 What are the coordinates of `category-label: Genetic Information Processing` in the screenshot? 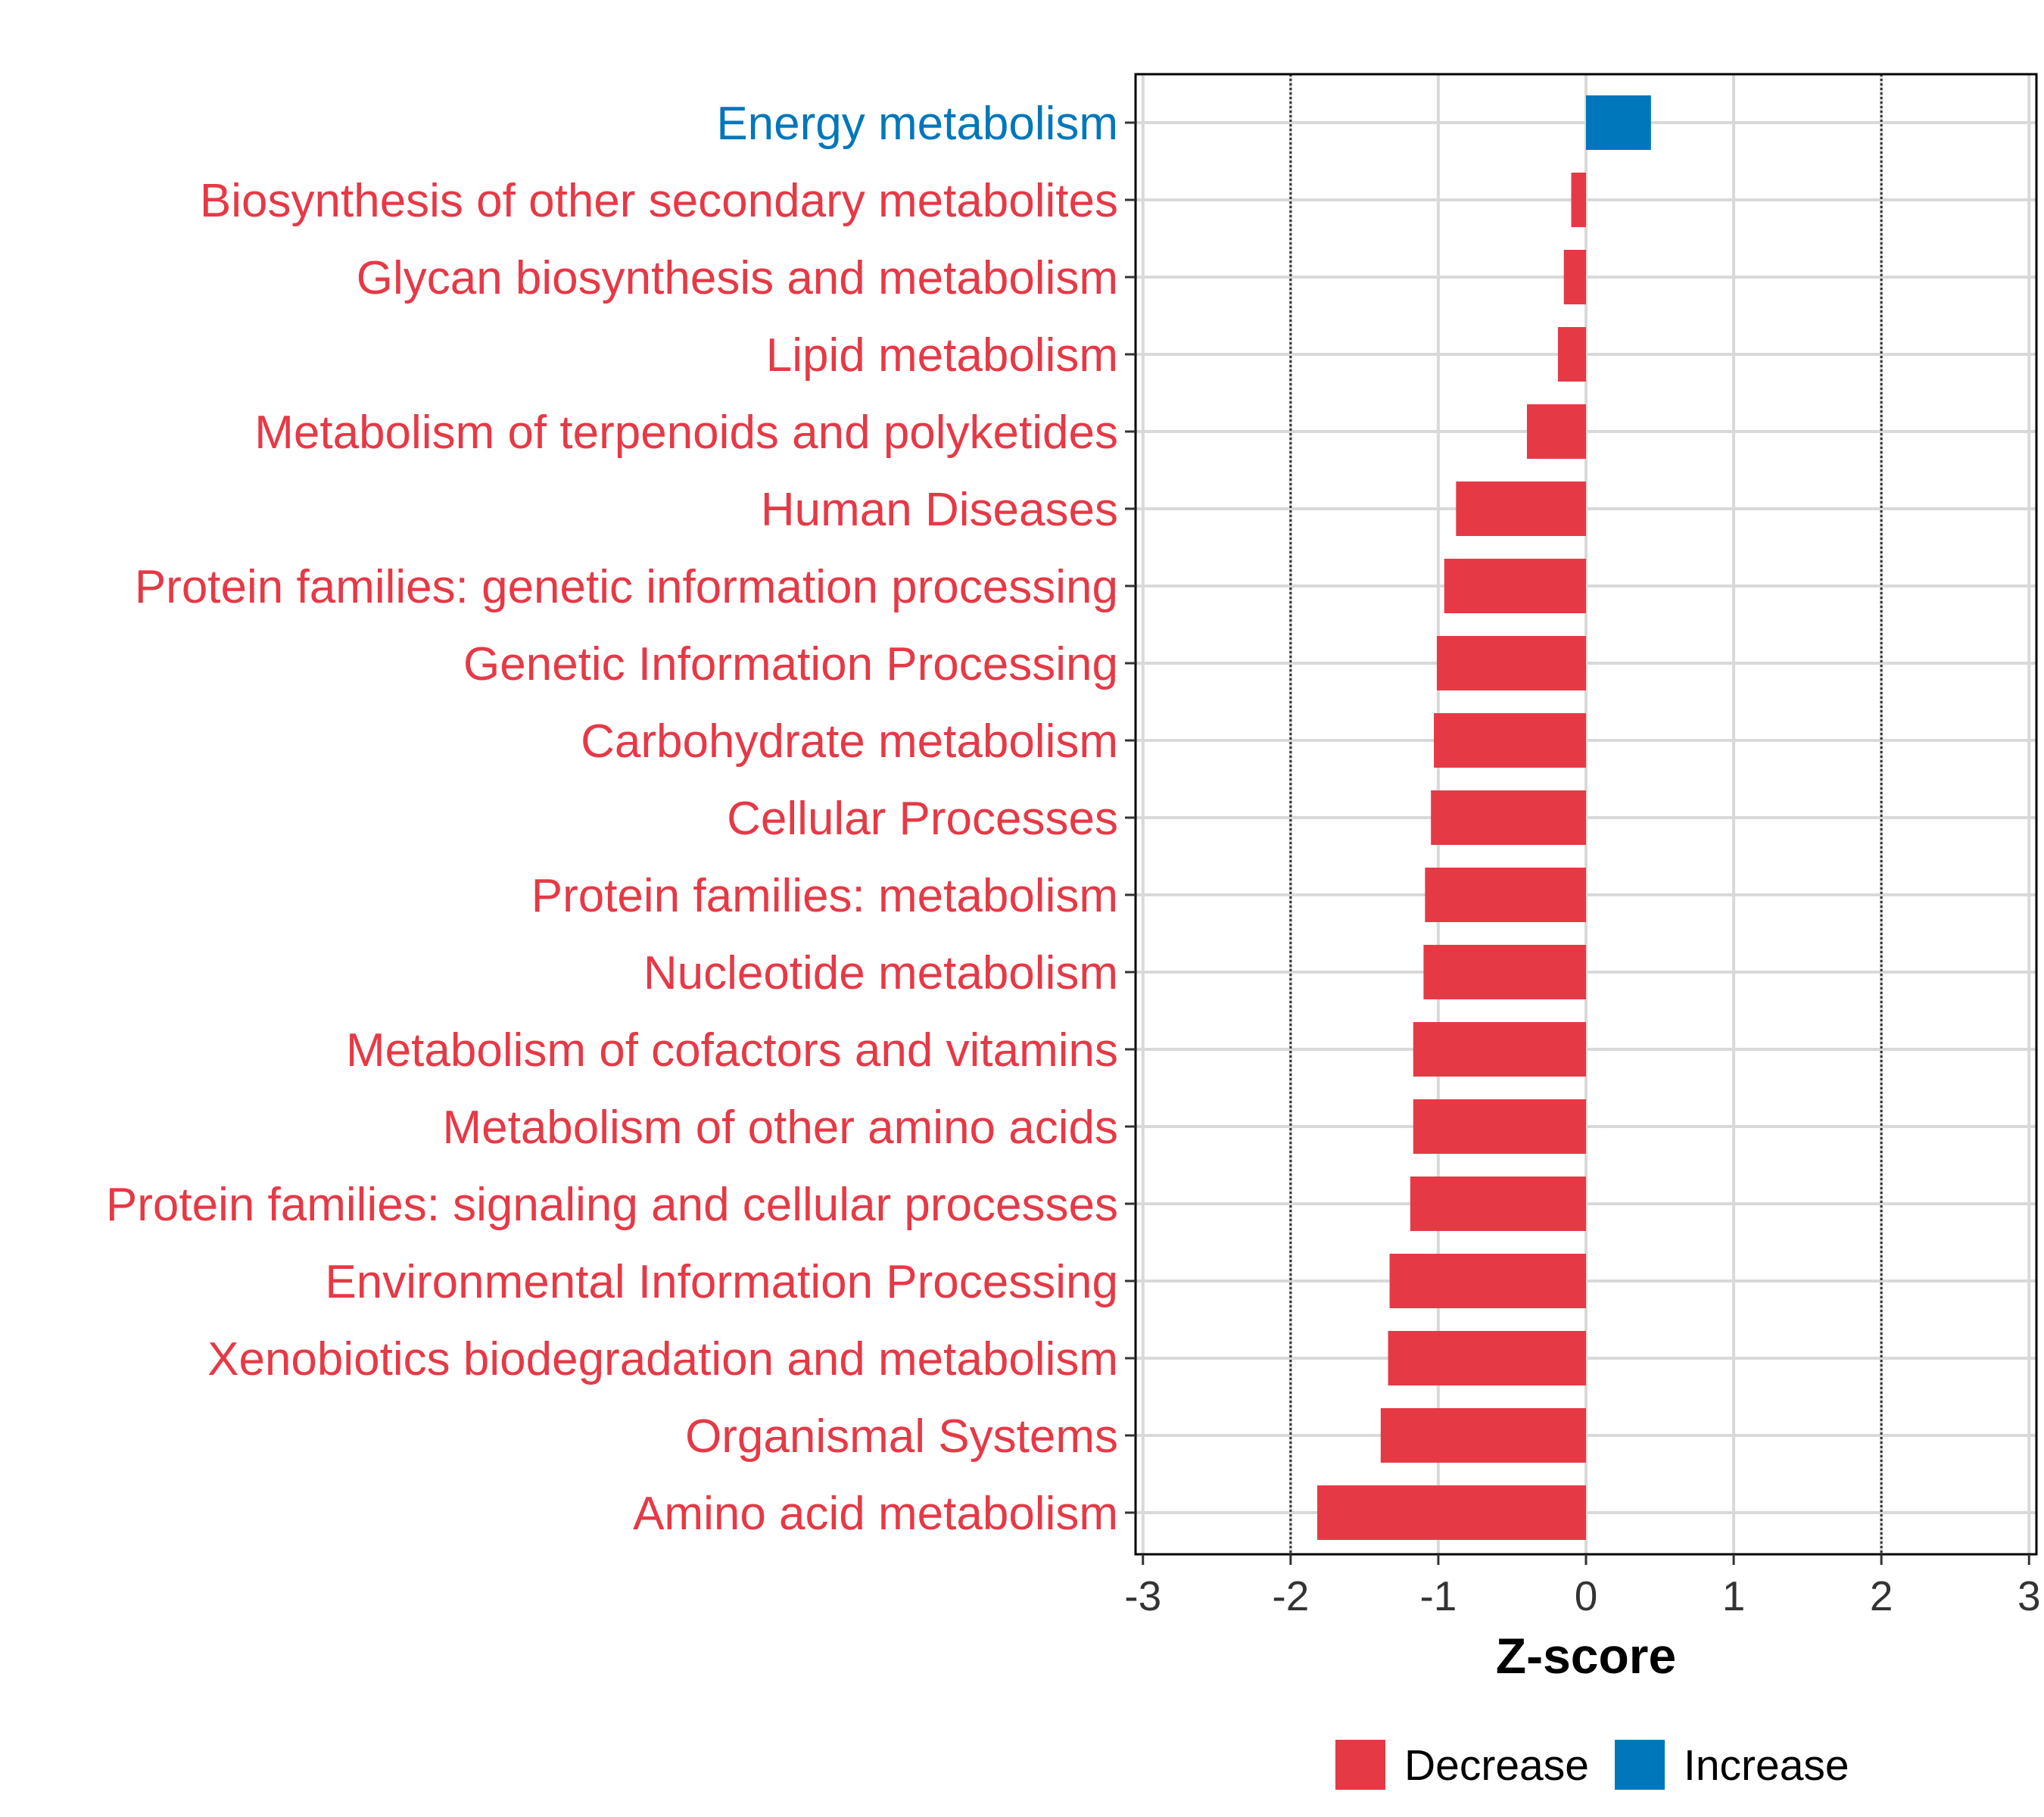 It's located at (790, 664).